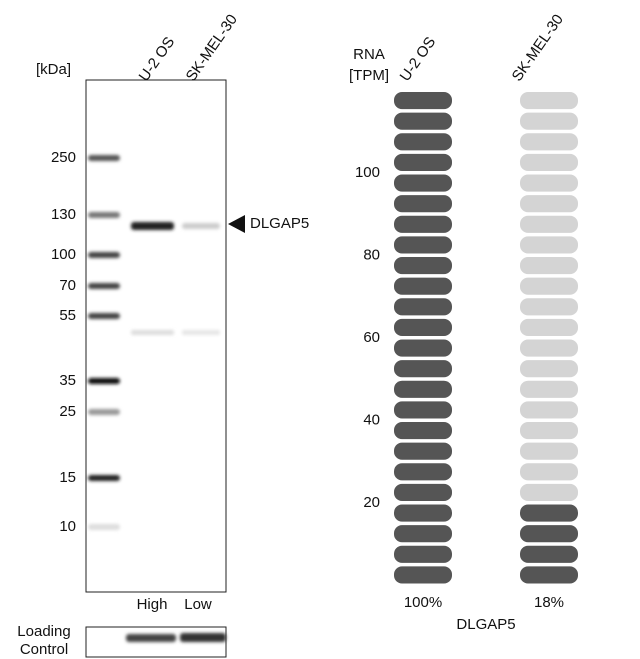 The image size is (640, 659). What do you see at coordinates (236, 224) in the screenshot?
I see `arrow` at bounding box center [236, 224].